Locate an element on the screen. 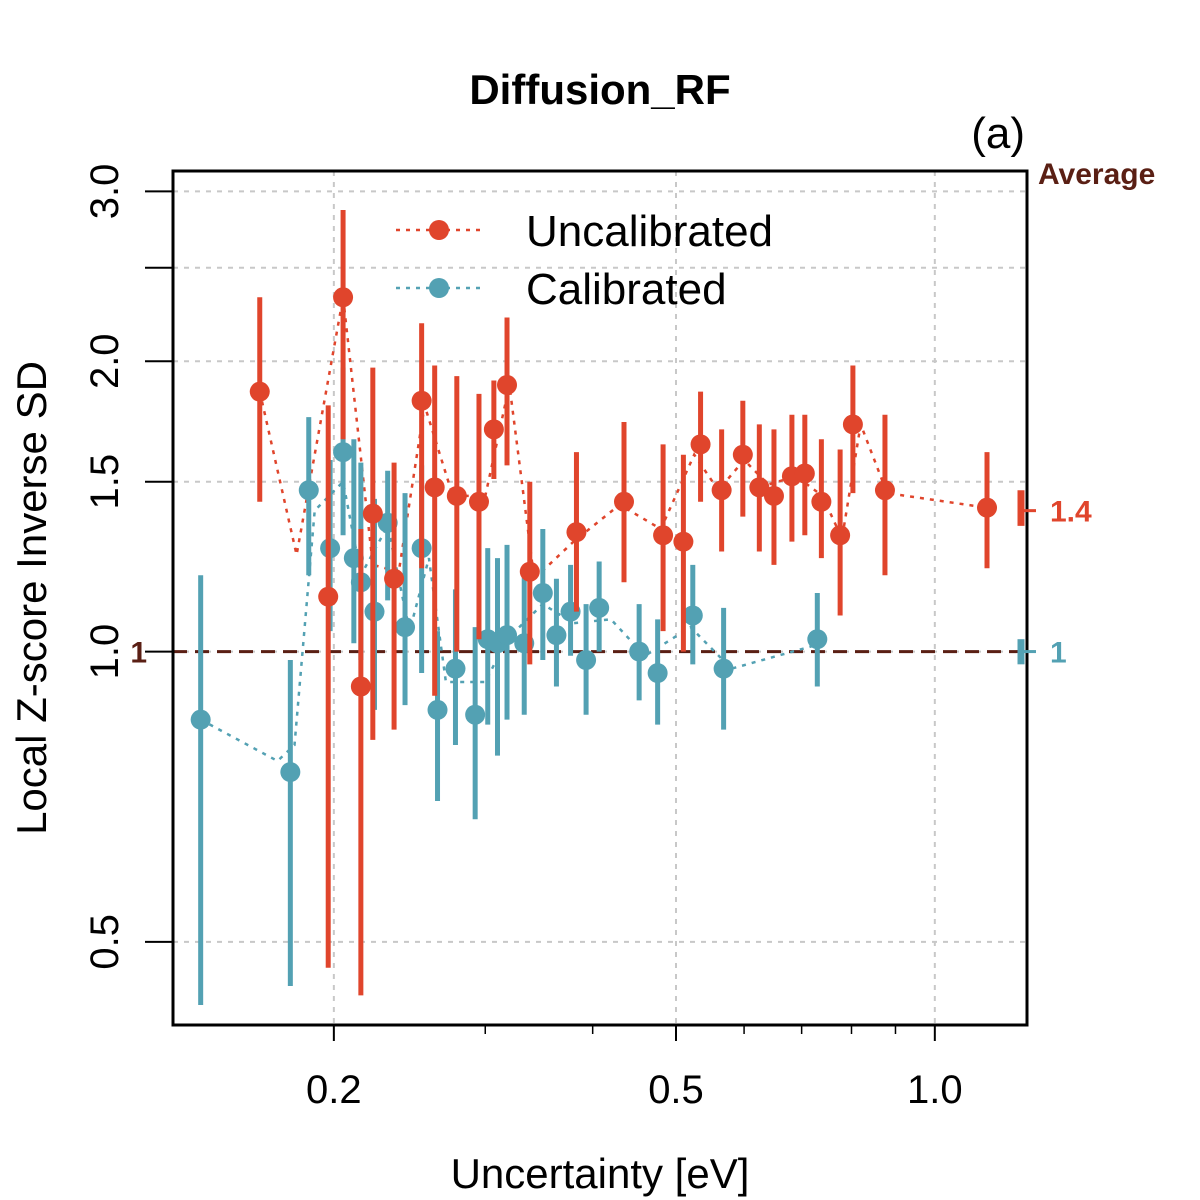 This screenshot has width=1200, height=1200. y-tick-label-2: 1.5 is located at coordinates (105, 482).